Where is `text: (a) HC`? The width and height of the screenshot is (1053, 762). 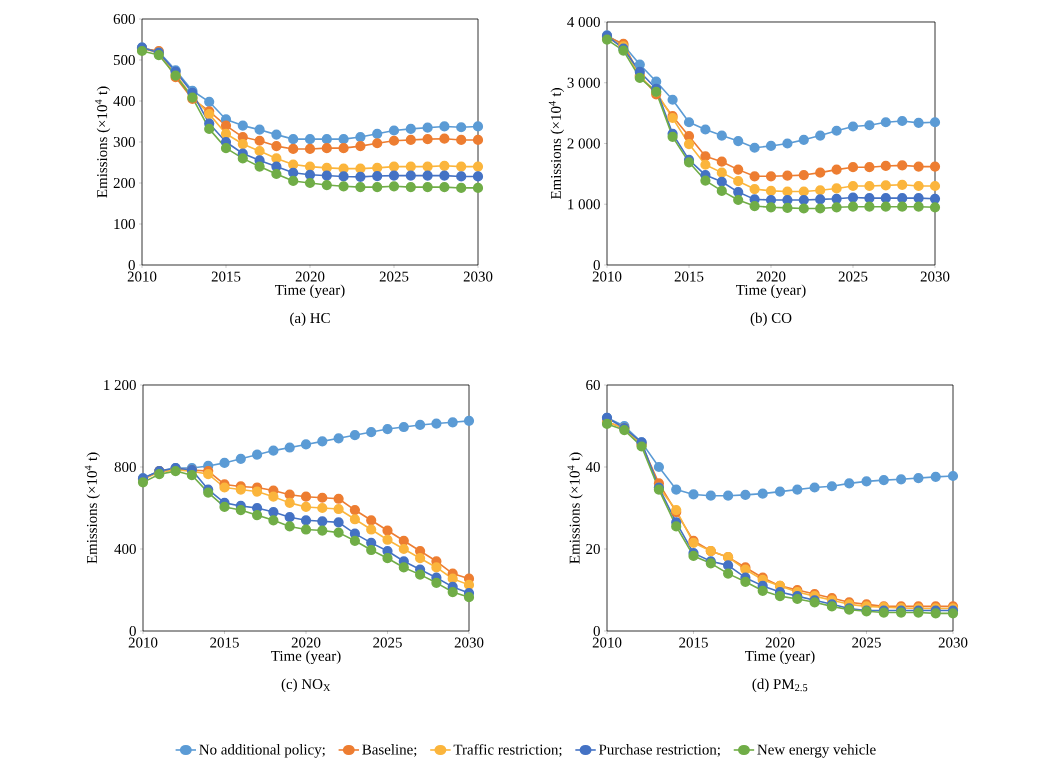 text: (a) HC is located at coordinates (310, 319).